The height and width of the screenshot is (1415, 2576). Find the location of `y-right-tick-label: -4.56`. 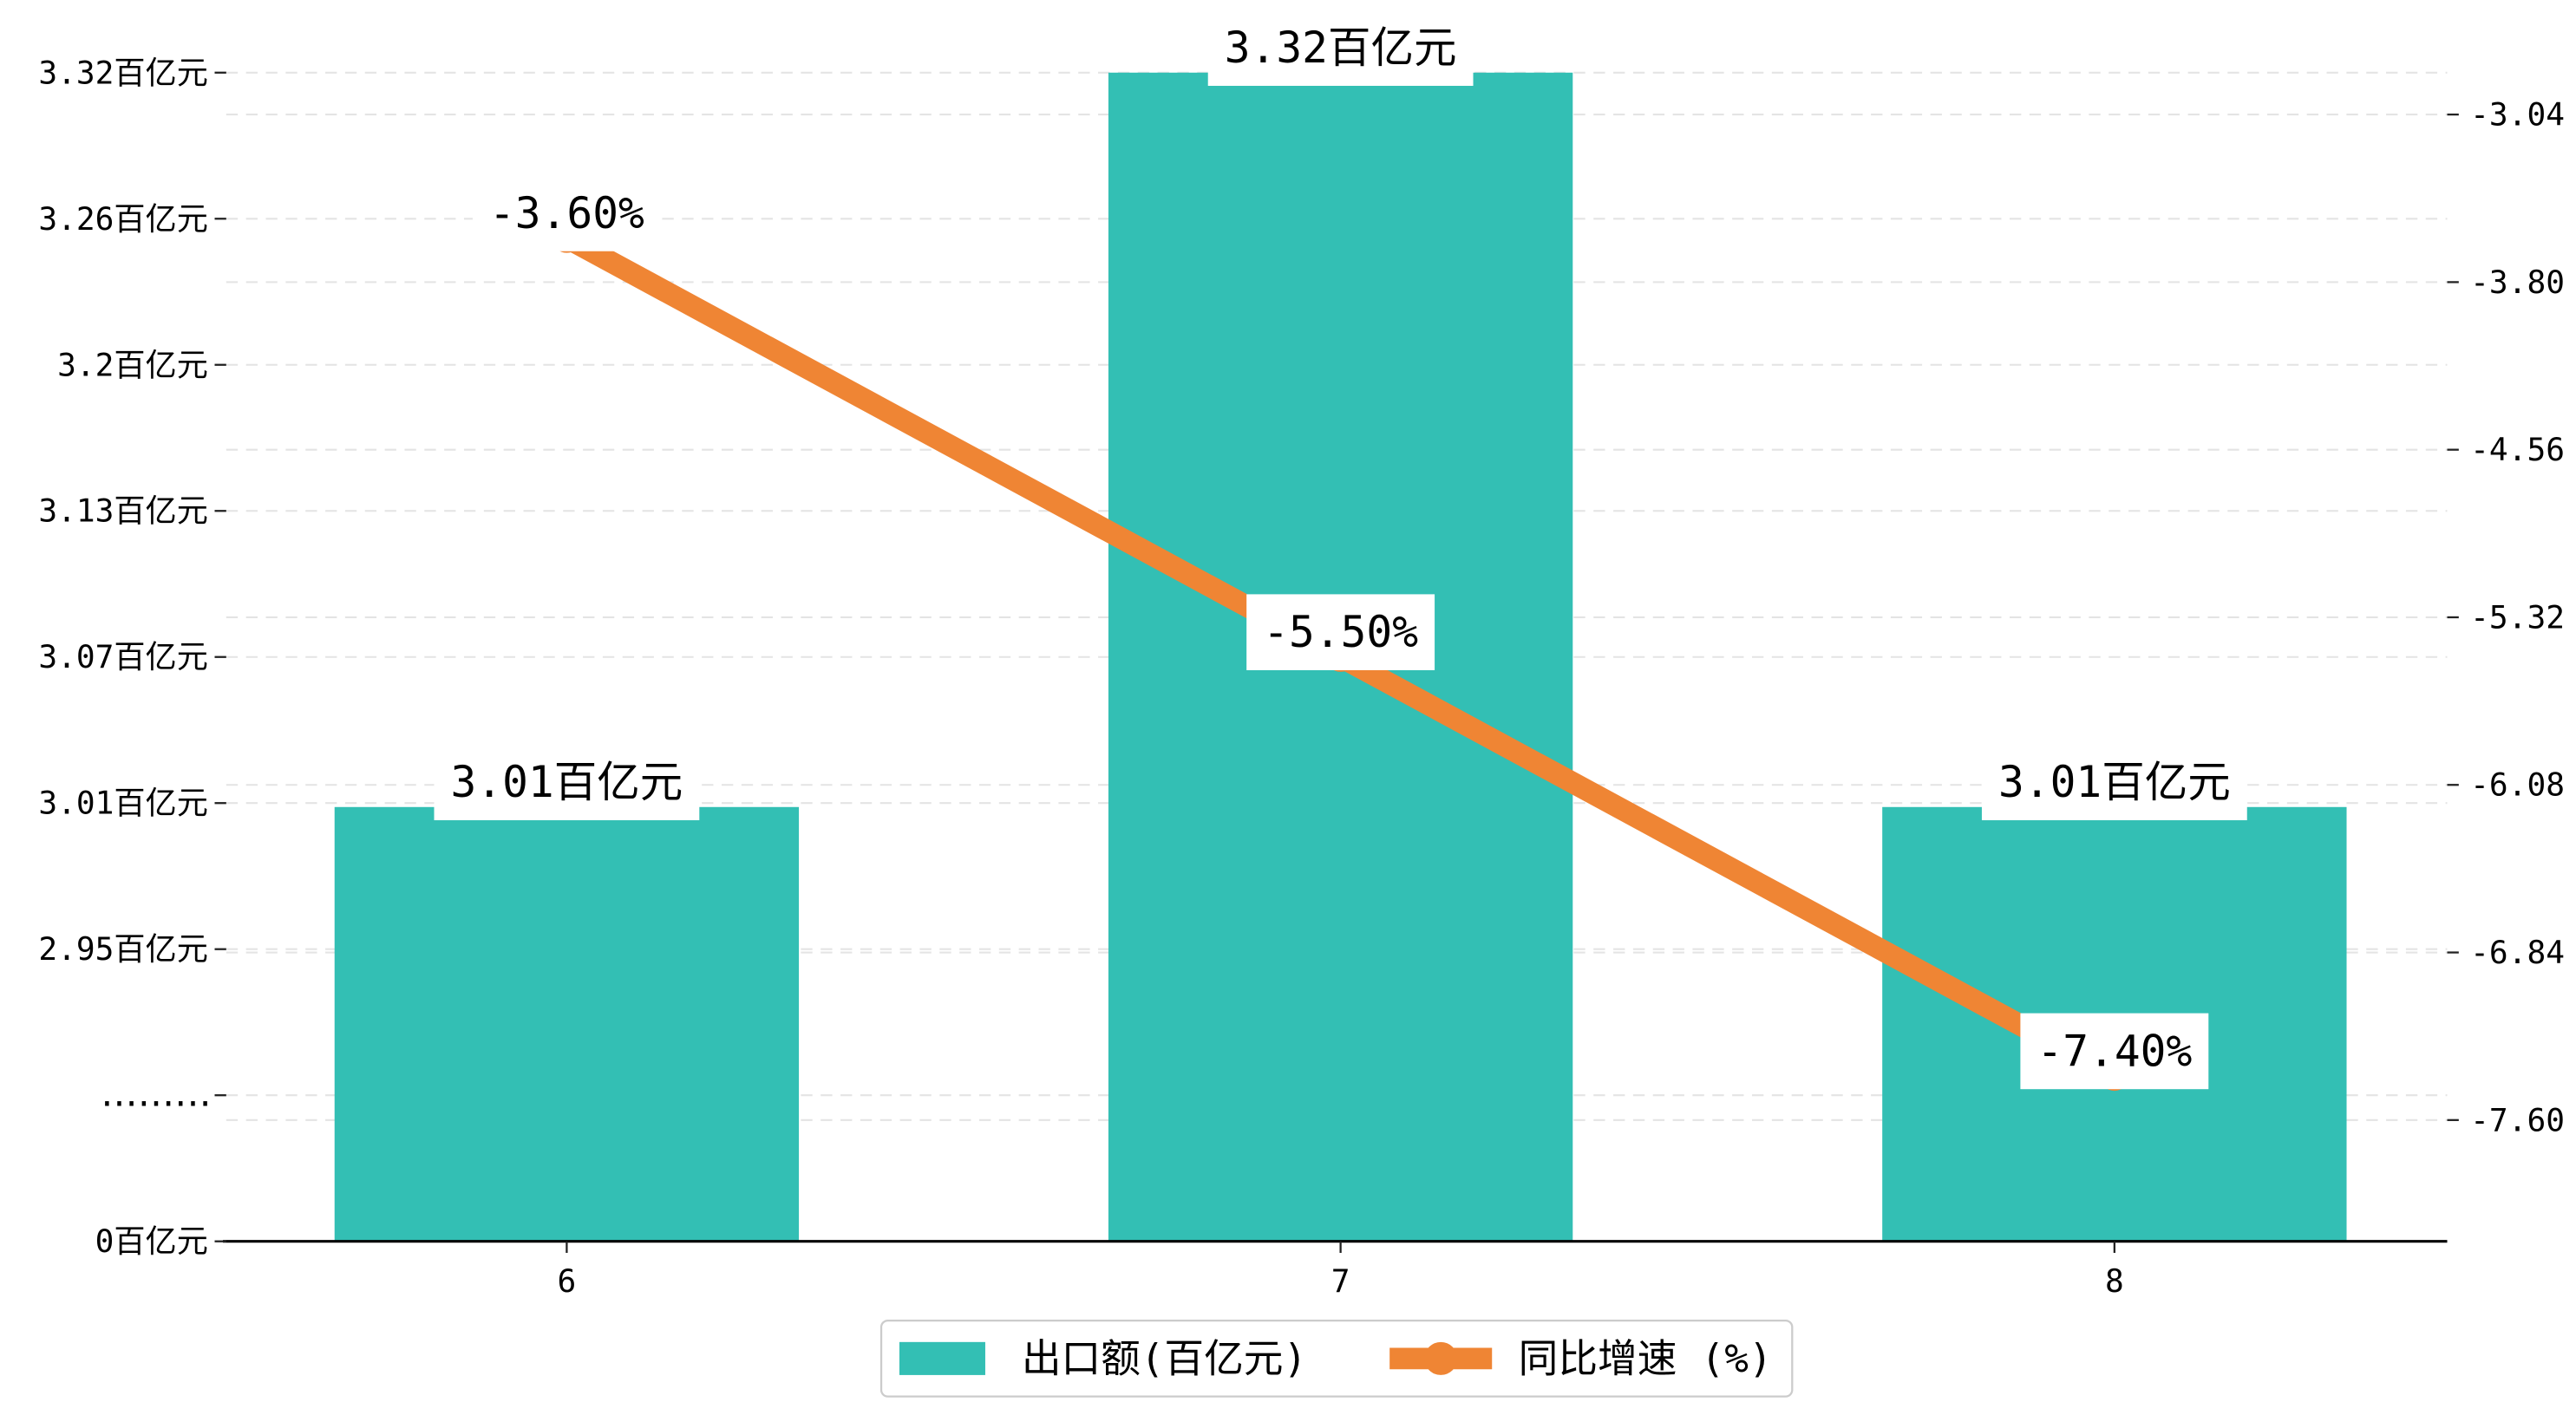

y-right-tick-label: -4.56 is located at coordinates (2517, 449).